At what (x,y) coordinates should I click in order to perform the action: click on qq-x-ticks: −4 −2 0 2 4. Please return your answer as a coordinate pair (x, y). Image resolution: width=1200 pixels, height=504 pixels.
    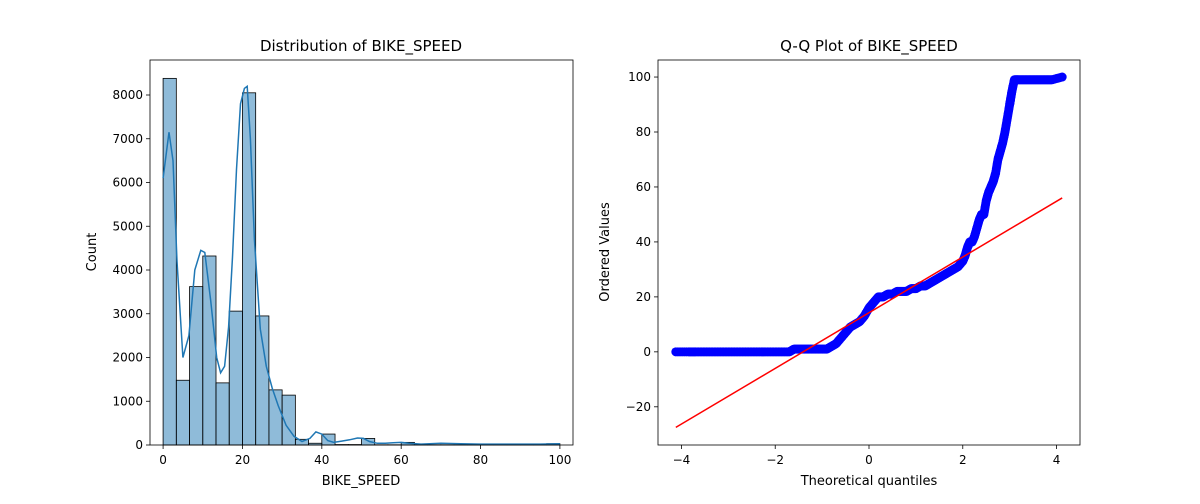
    Looking at the image, I should click on (867, 456).